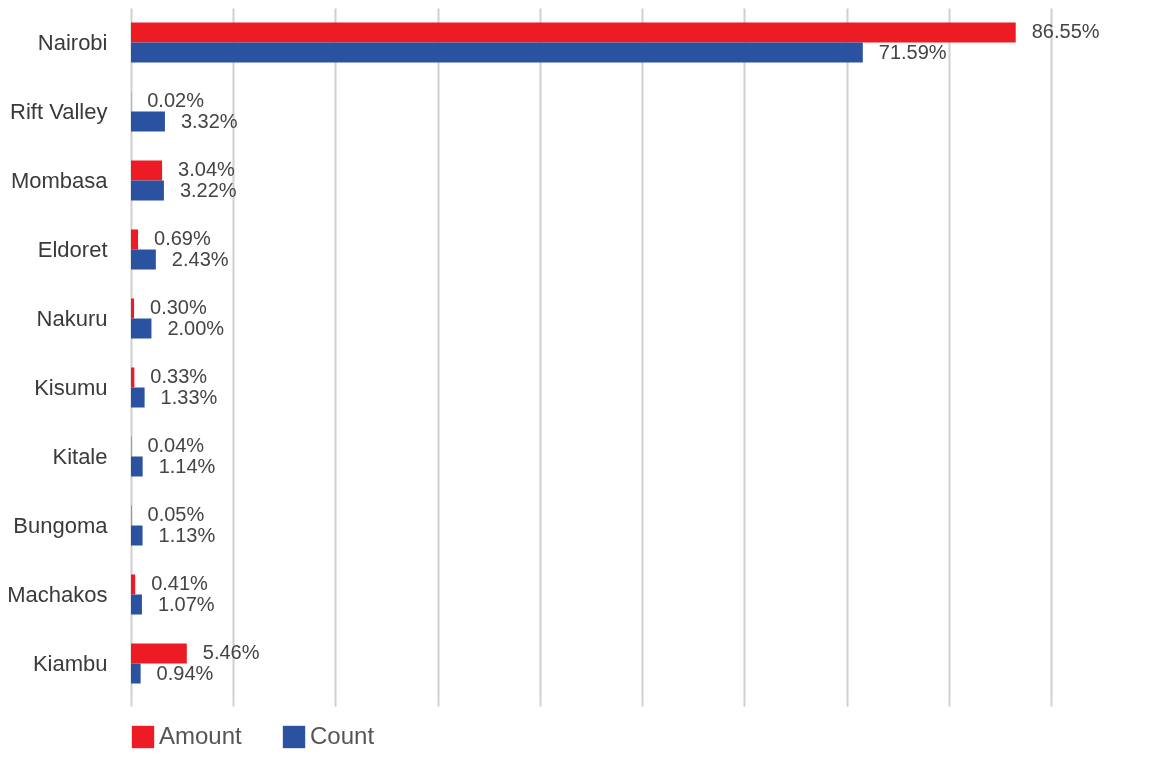  What do you see at coordinates (180, 583) in the screenshot?
I see `data-label: 0.41%` at bounding box center [180, 583].